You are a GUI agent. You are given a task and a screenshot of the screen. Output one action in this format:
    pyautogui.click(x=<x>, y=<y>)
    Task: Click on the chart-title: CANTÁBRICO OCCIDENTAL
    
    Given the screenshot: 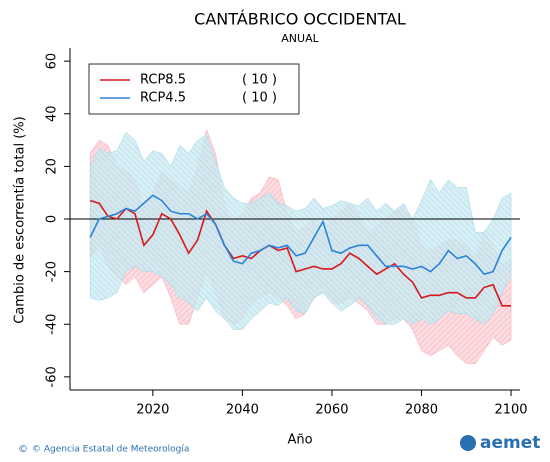 What is the action you would take?
    pyautogui.click(x=300, y=19)
    